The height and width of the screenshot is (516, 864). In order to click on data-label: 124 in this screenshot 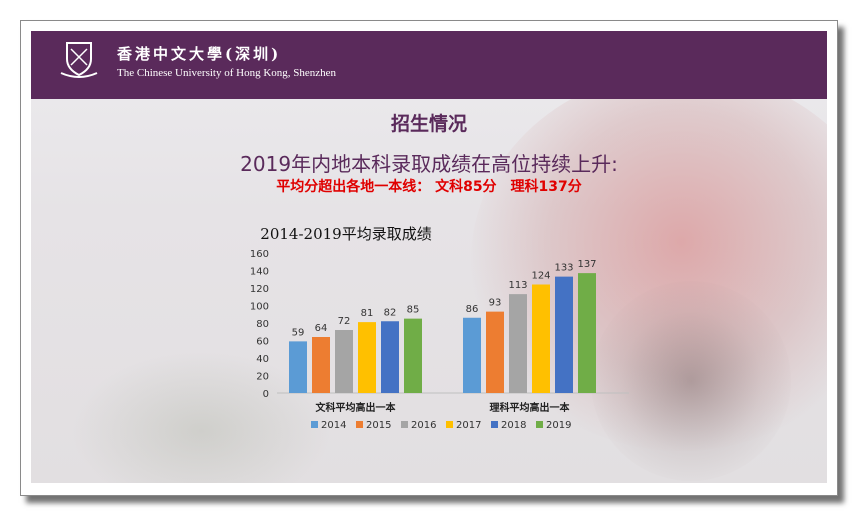, I will do `click(540, 276)`.